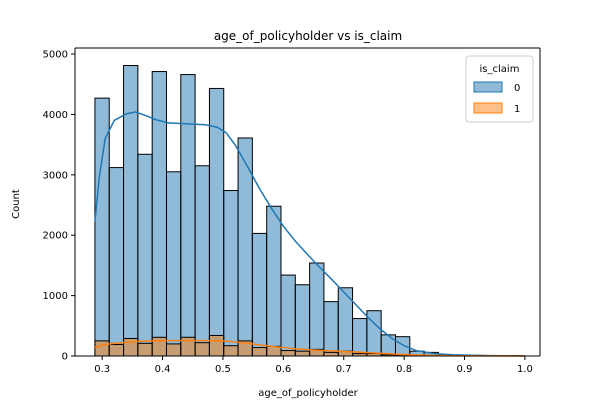 The width and height of the screenshot is (600, 400). Describe the element at coordinates (223, 369) in the screenshot. I see `x-tick-label: 0.5` at that location.